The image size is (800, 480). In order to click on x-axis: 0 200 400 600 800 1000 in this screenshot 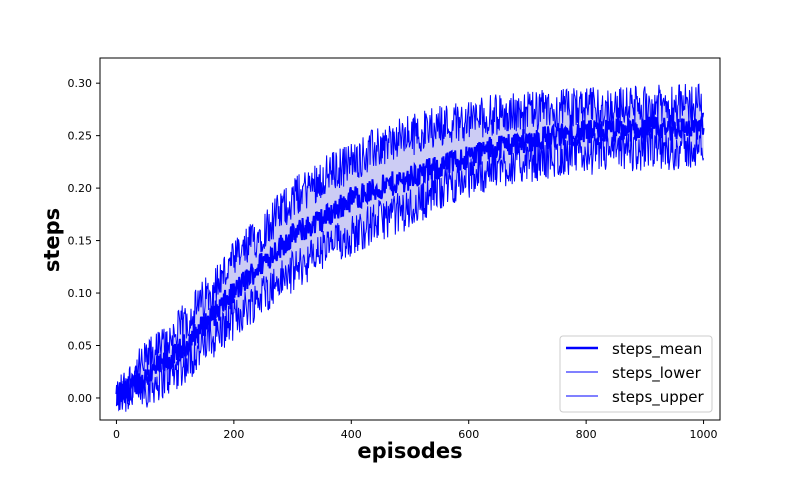, I will do `click(415, 430)`.